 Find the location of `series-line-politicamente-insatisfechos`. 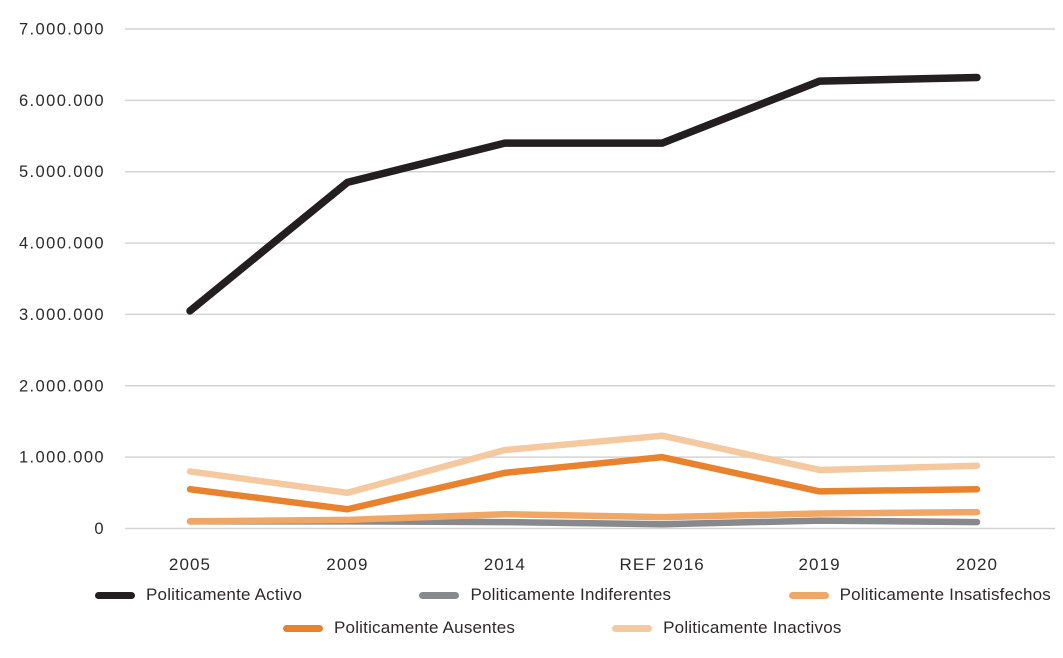

series-line-politicamente-insatisfechos is located at coordinates (583, 516).